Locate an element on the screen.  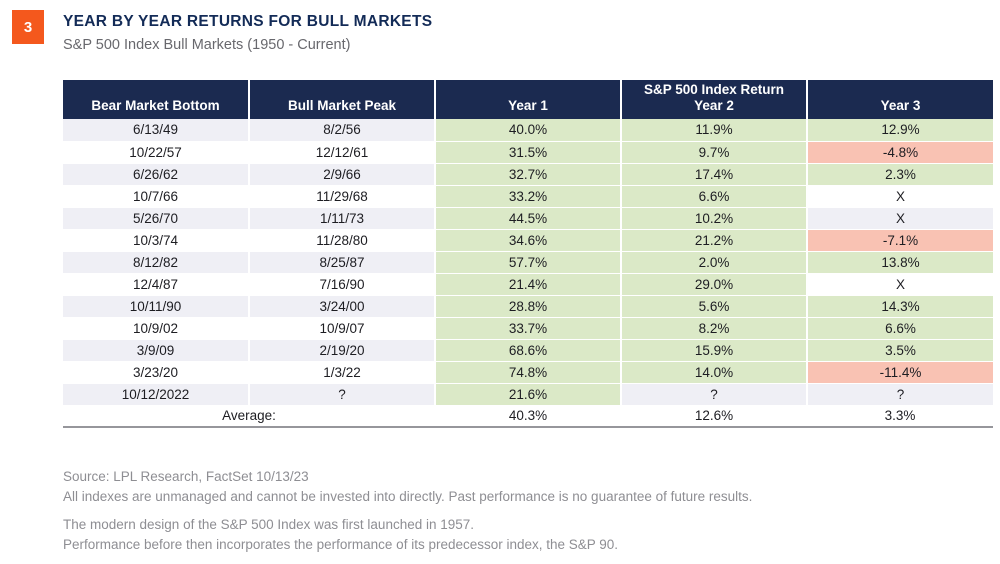
table-cell: 2.3% is located at coordinates (899, 174).